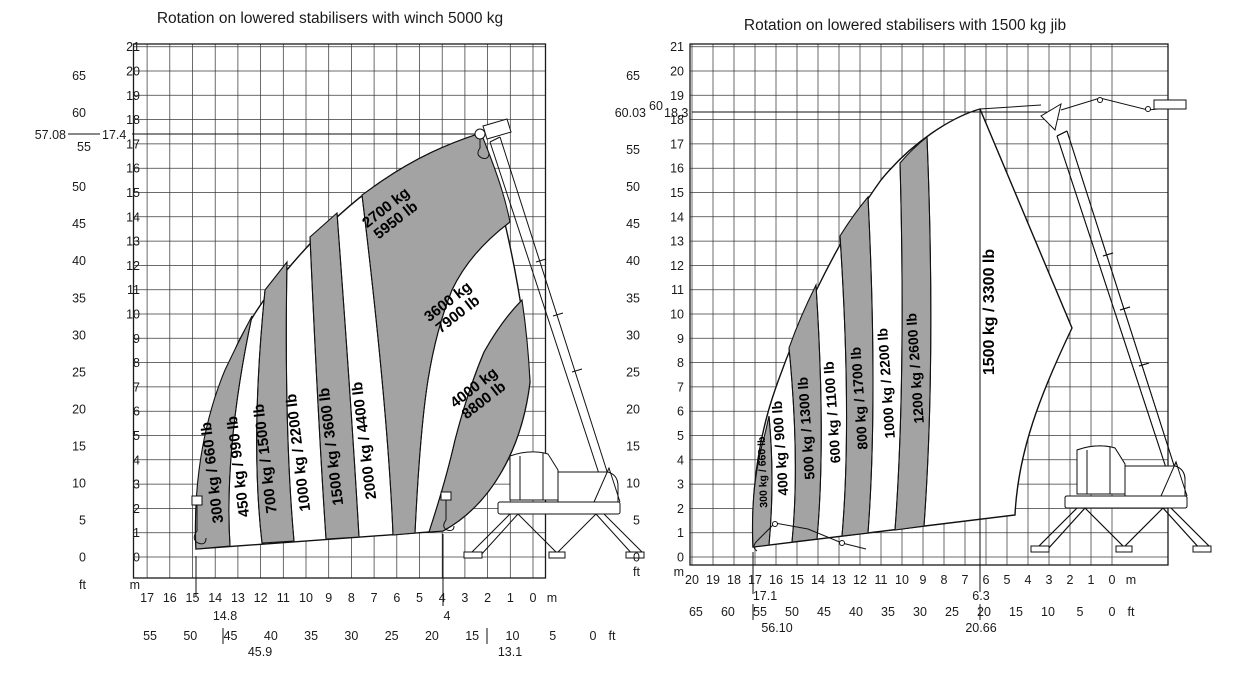  Describe the element at coordinates (679, 572) in the screenshot. I see `tick-label: m` at that location.